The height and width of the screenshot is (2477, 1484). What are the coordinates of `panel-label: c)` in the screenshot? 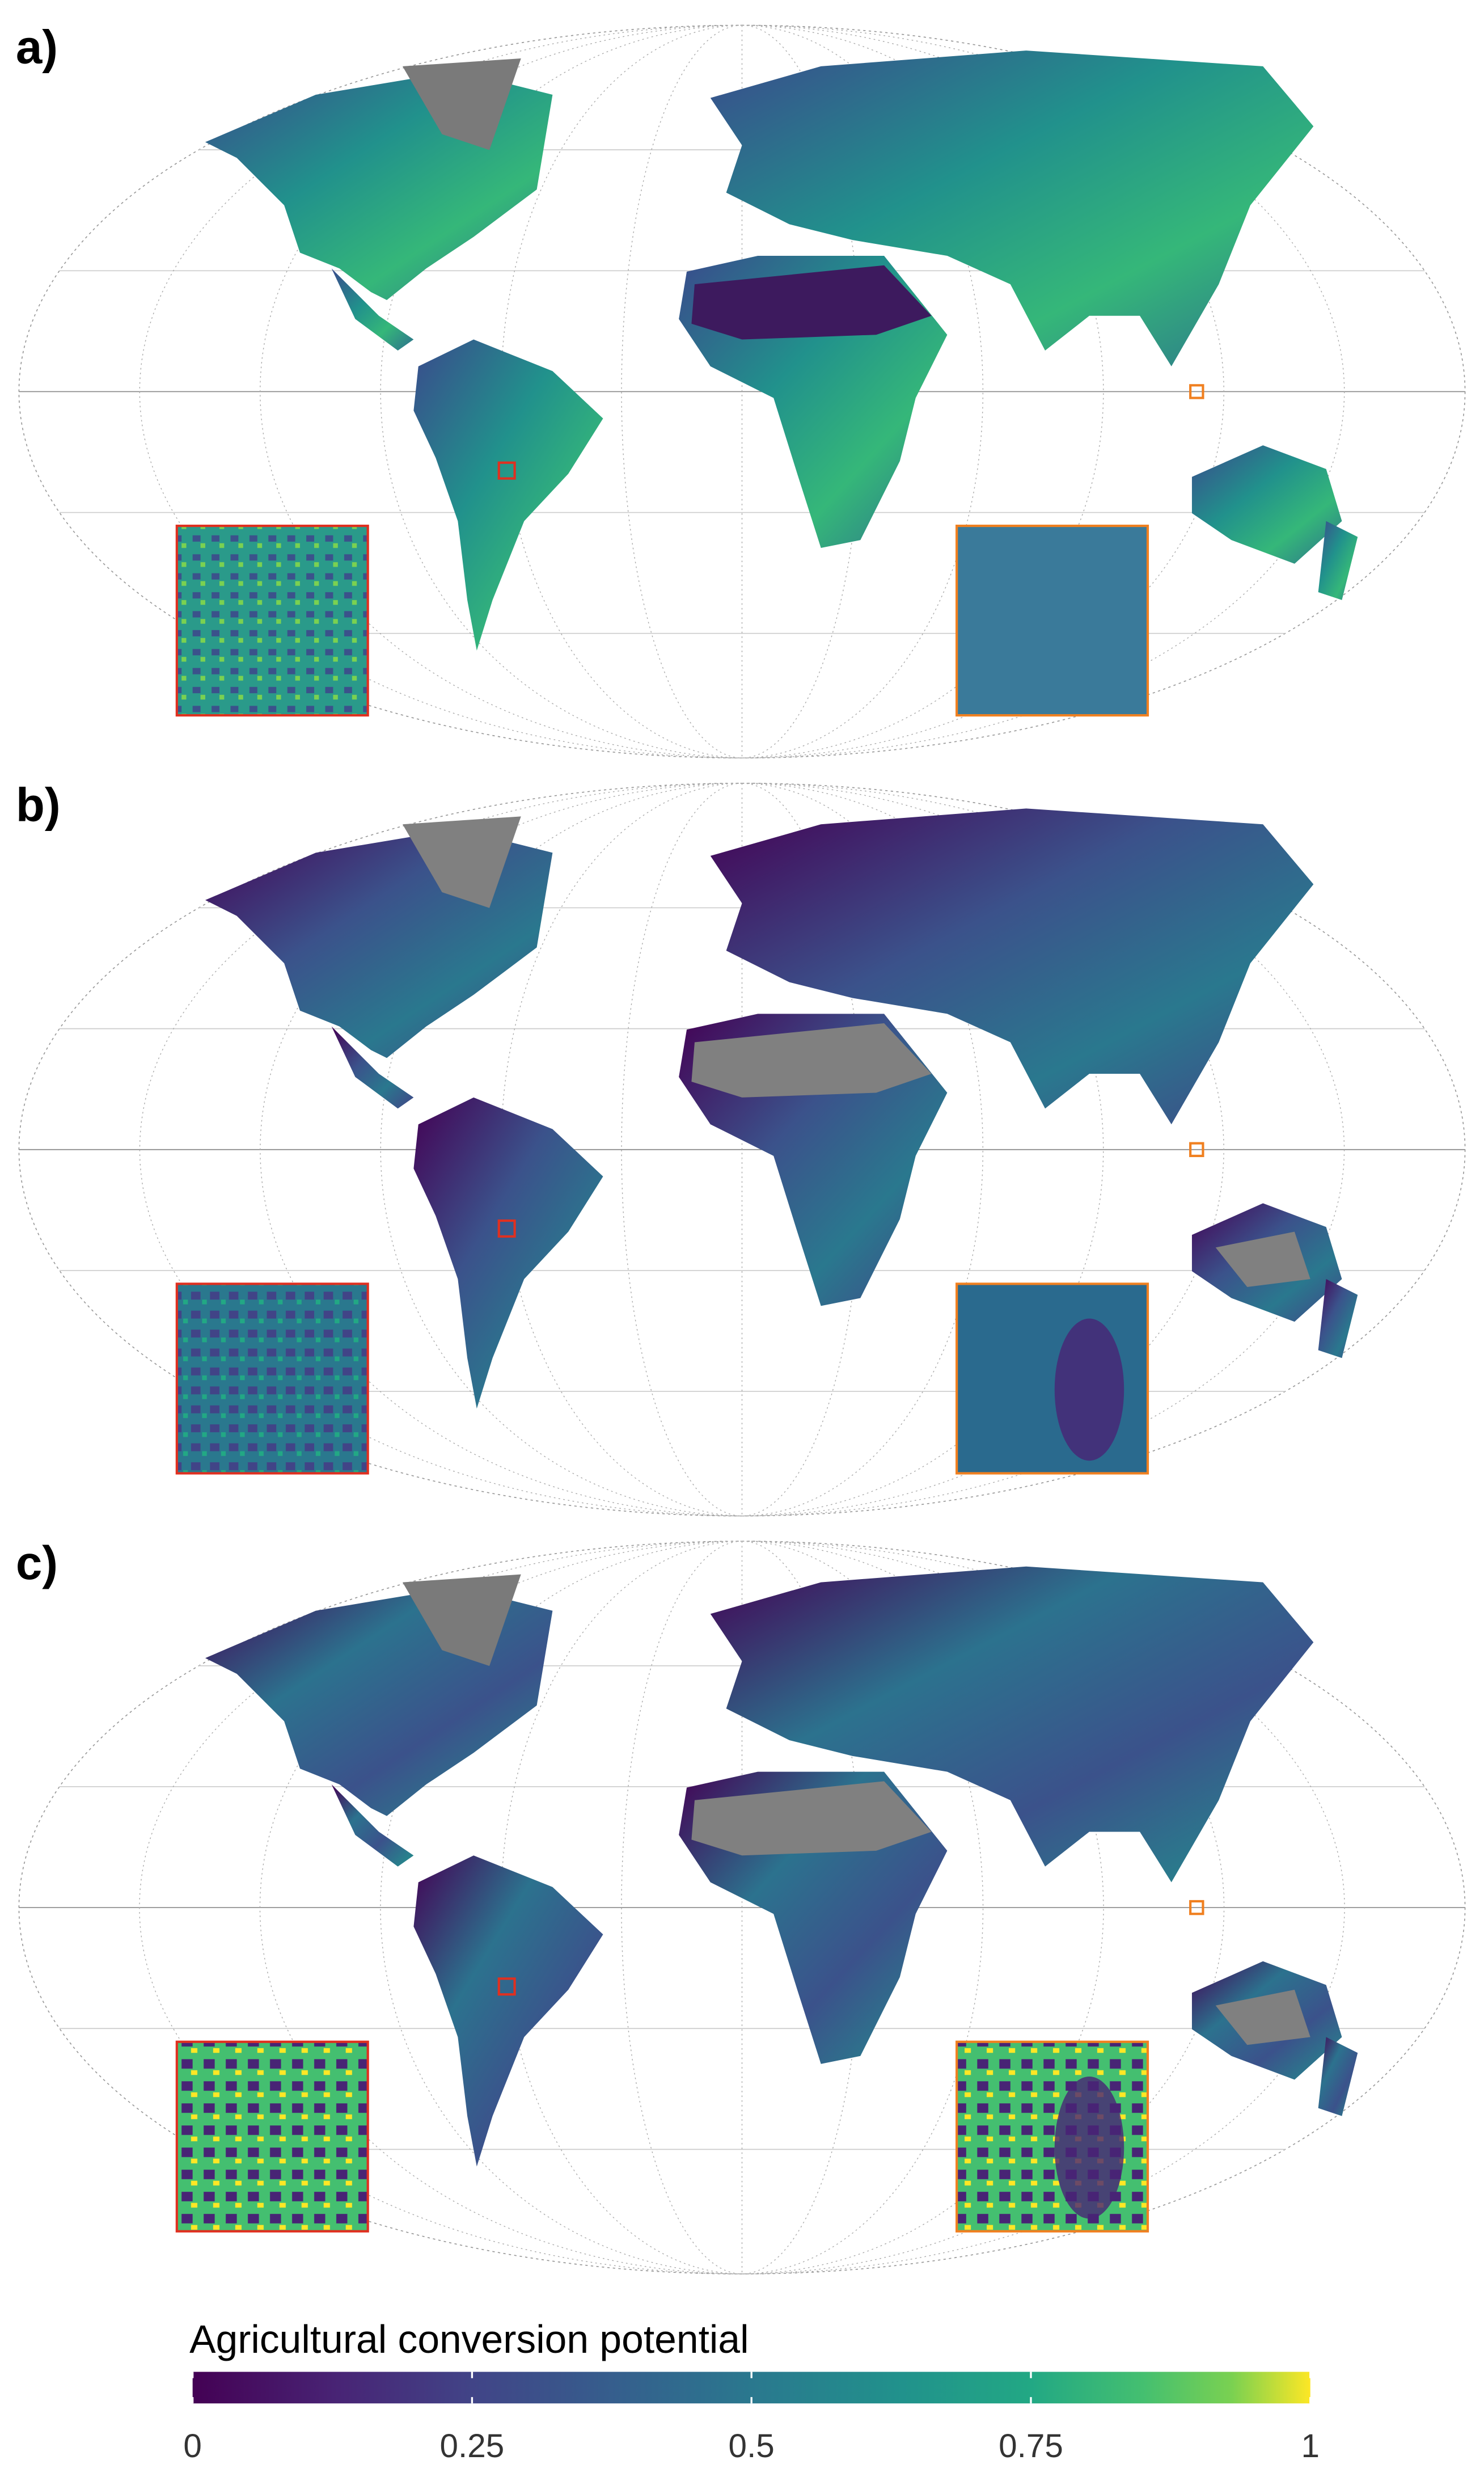 It's located at (37, 1563).